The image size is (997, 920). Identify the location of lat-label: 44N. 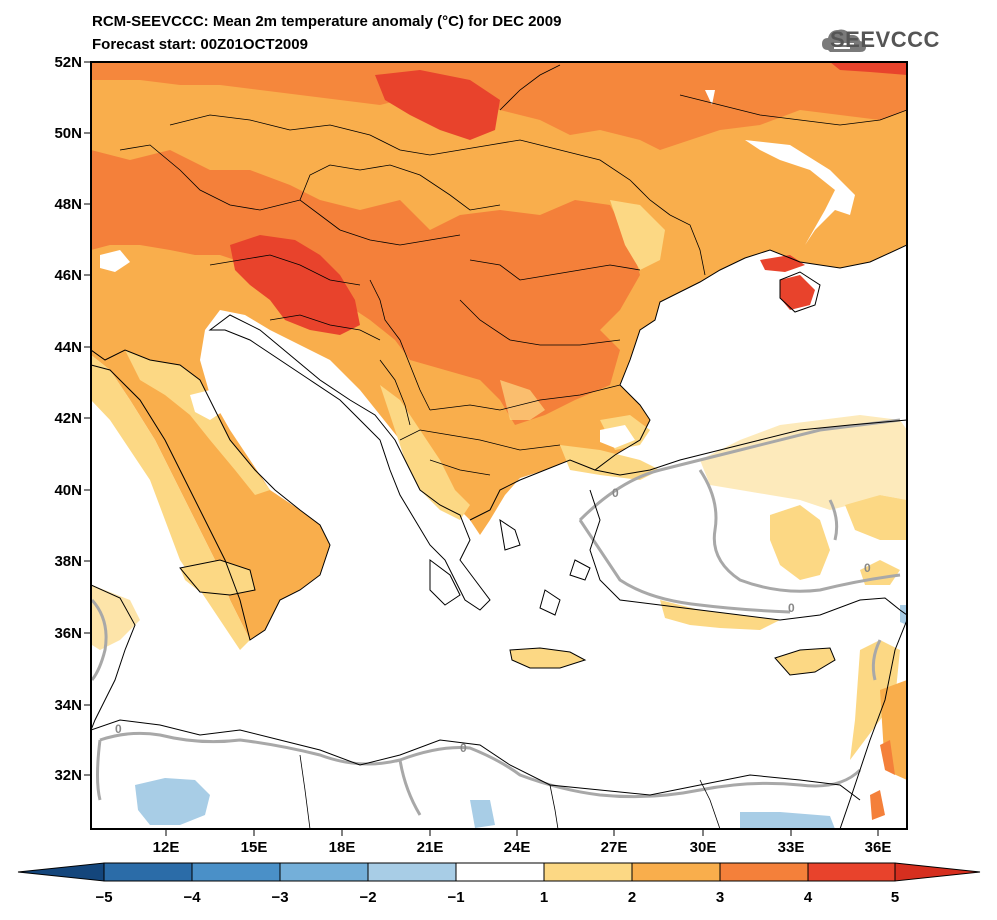
(68, 347).